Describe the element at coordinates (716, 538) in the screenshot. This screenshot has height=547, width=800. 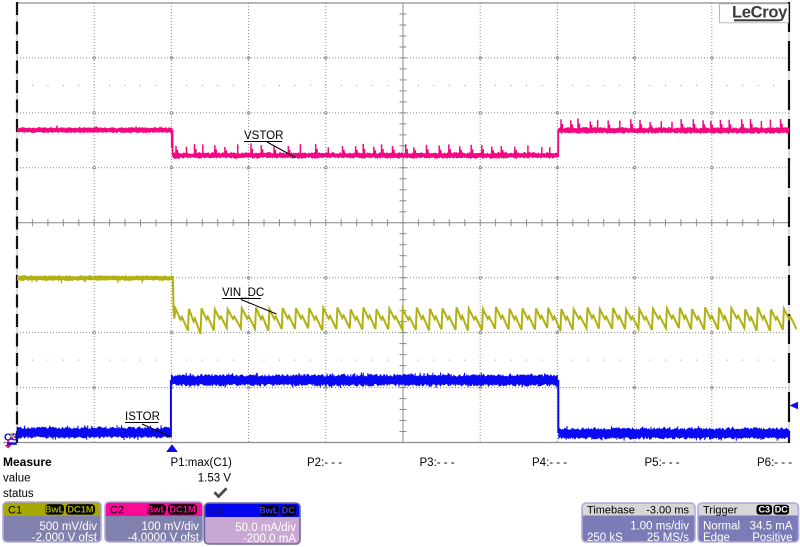
I see `svg-text: Edge` at that location.